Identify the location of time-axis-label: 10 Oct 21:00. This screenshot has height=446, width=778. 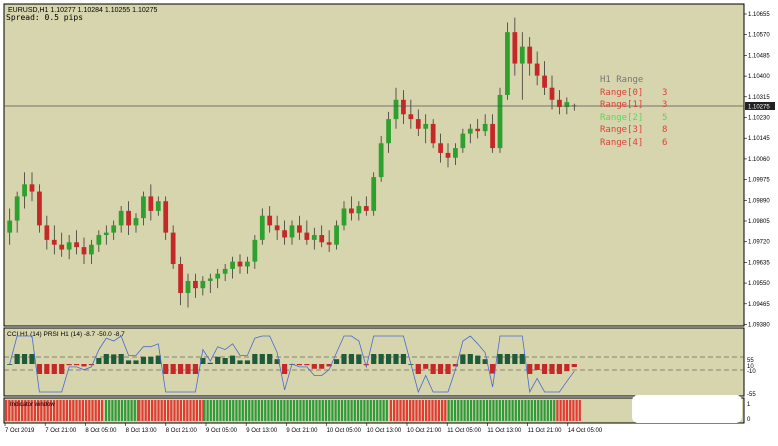
(424, 431).